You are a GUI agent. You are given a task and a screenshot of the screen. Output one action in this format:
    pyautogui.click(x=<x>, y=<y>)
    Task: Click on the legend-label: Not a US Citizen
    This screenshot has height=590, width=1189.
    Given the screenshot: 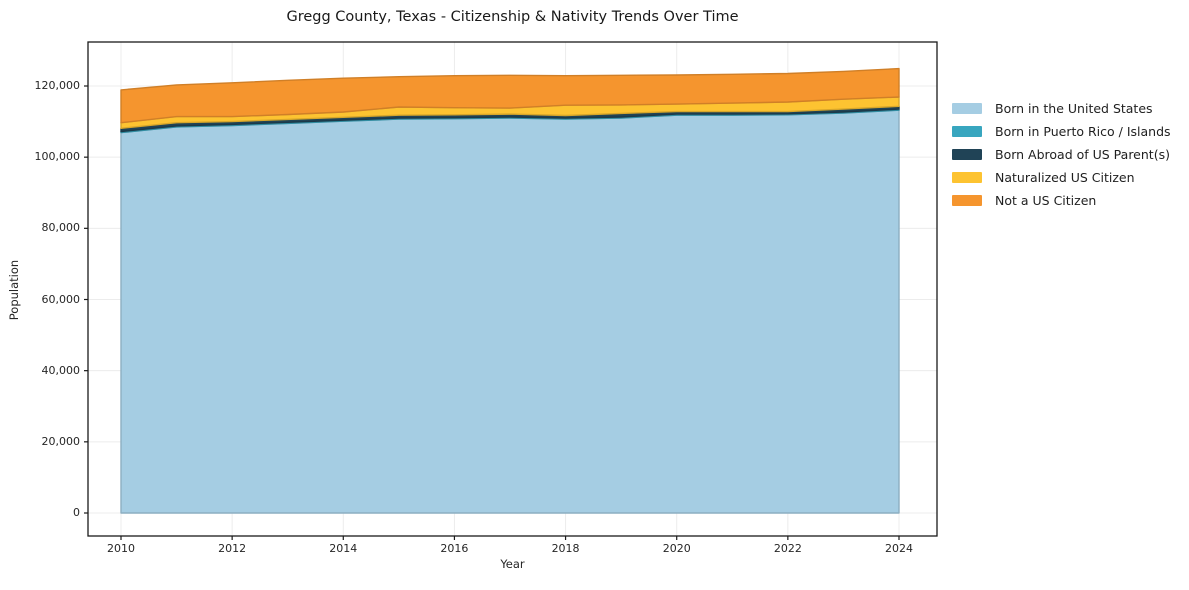 What is the action you would take?
    pyautogui.click(x=1046, y=200)
    